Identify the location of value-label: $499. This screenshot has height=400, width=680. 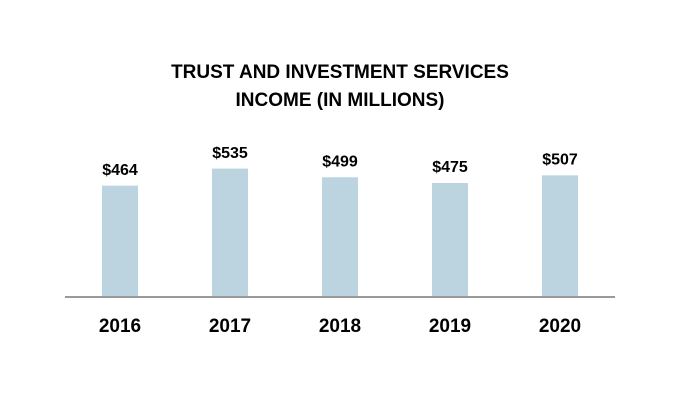
(340, 161).